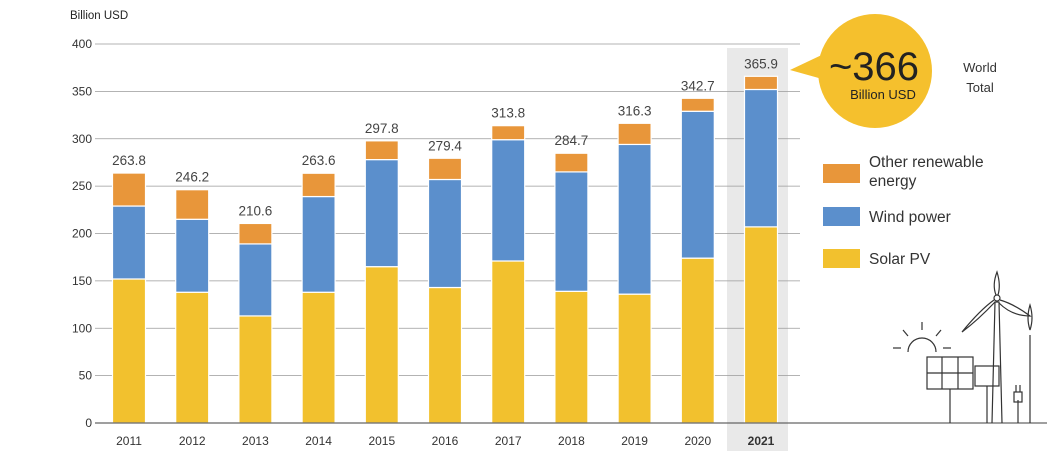 The height and width of the screenshot is (451, 1047). What do you see at coordinates (129, 242) in the screenshot?
I see `bar-2011-wind-power` at bounding box center [129, 242].